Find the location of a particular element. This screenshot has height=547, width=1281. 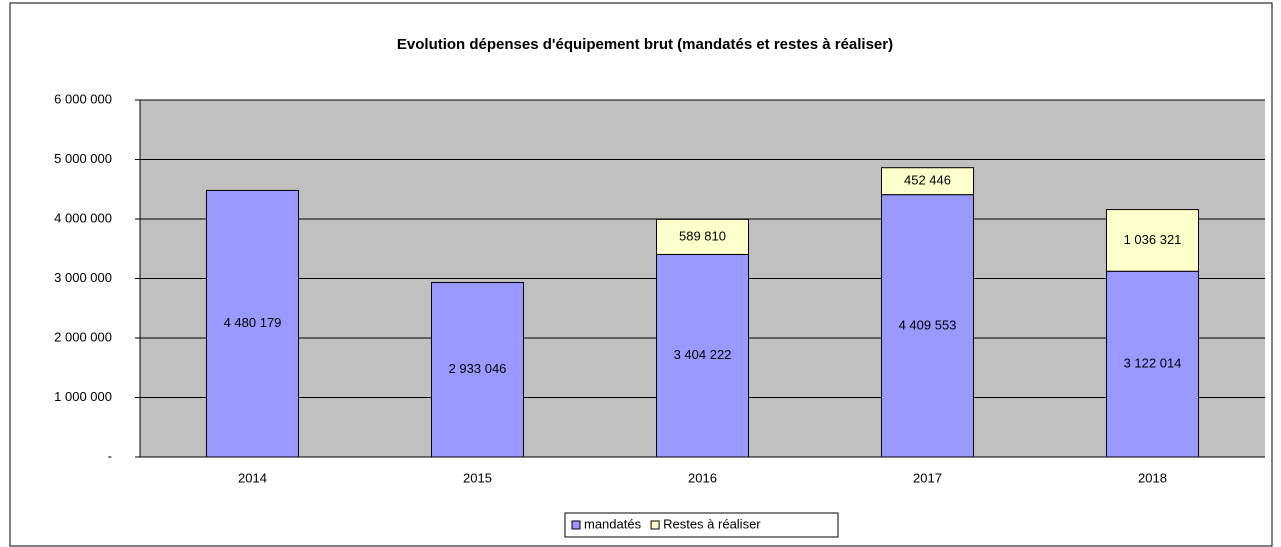

data-label: 1 036 321 is located at coordinates (1153, 239).